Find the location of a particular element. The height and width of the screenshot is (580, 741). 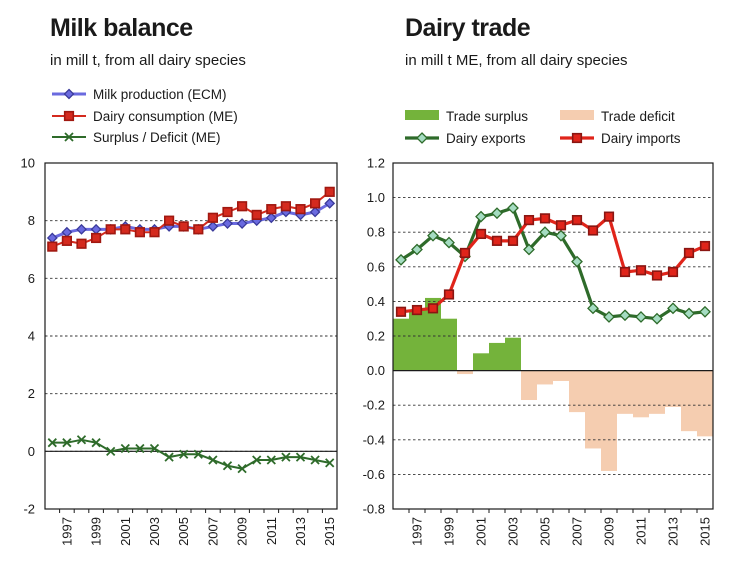

y-tick-label: -2 is located at coordinates (29, 509).